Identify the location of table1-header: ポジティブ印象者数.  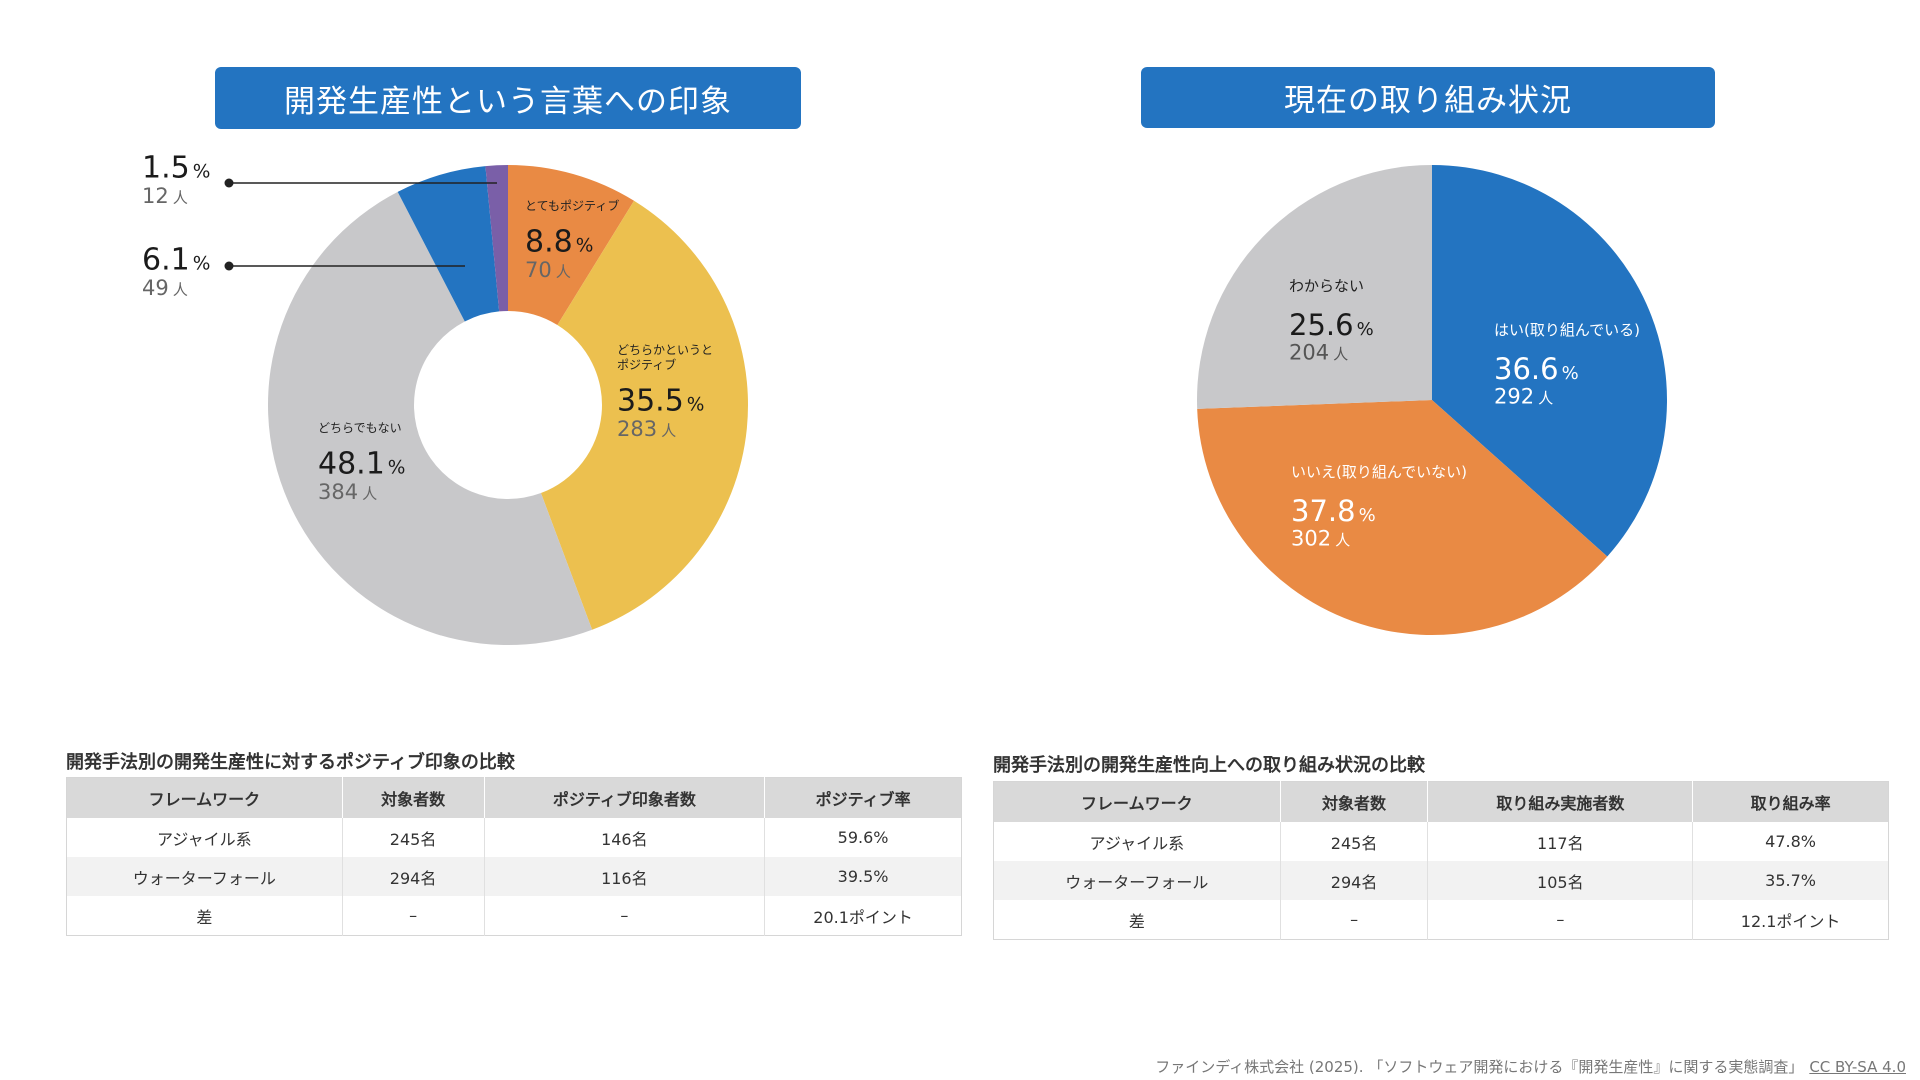
(625, 797).